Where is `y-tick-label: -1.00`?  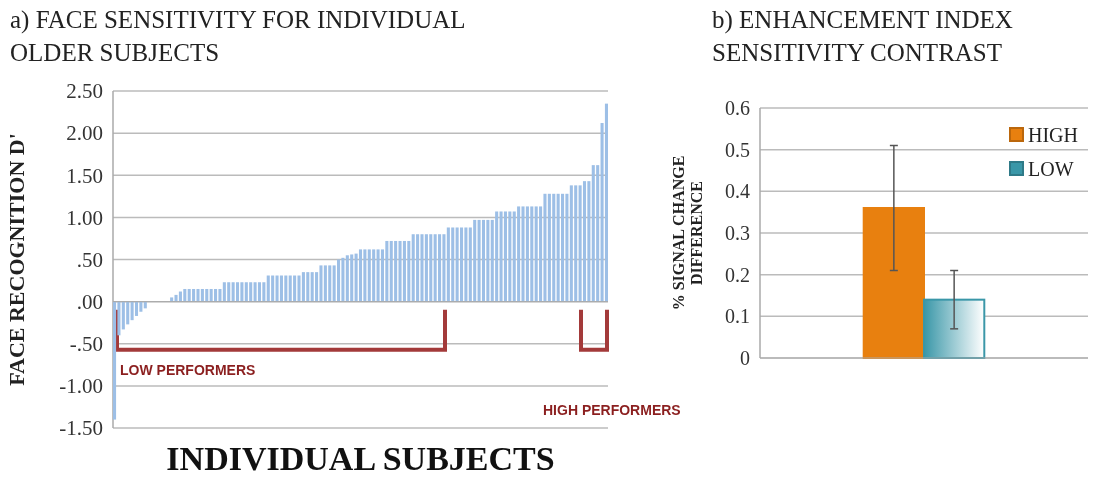 y-tick-label: -1.00 is located at coordinates (81, 386).